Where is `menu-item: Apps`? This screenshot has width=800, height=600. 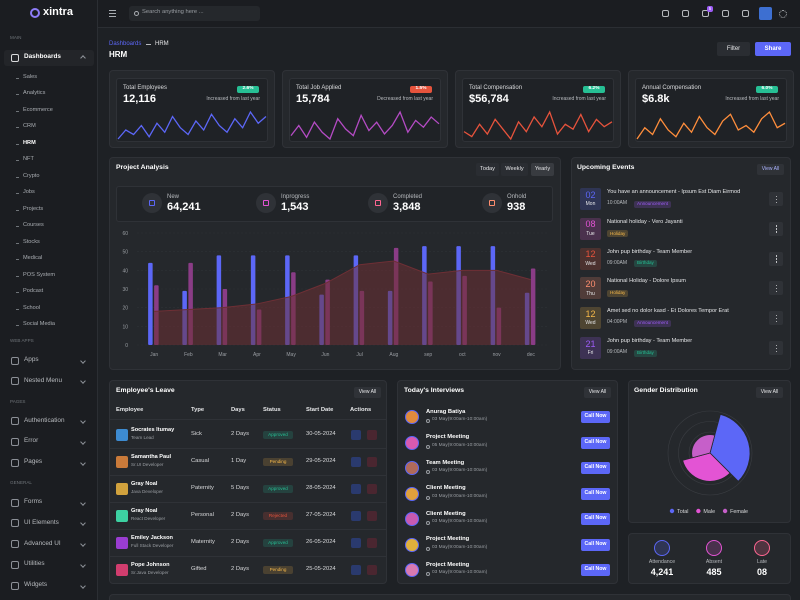 menu-item: Apps is located at coordinates (31, 359).